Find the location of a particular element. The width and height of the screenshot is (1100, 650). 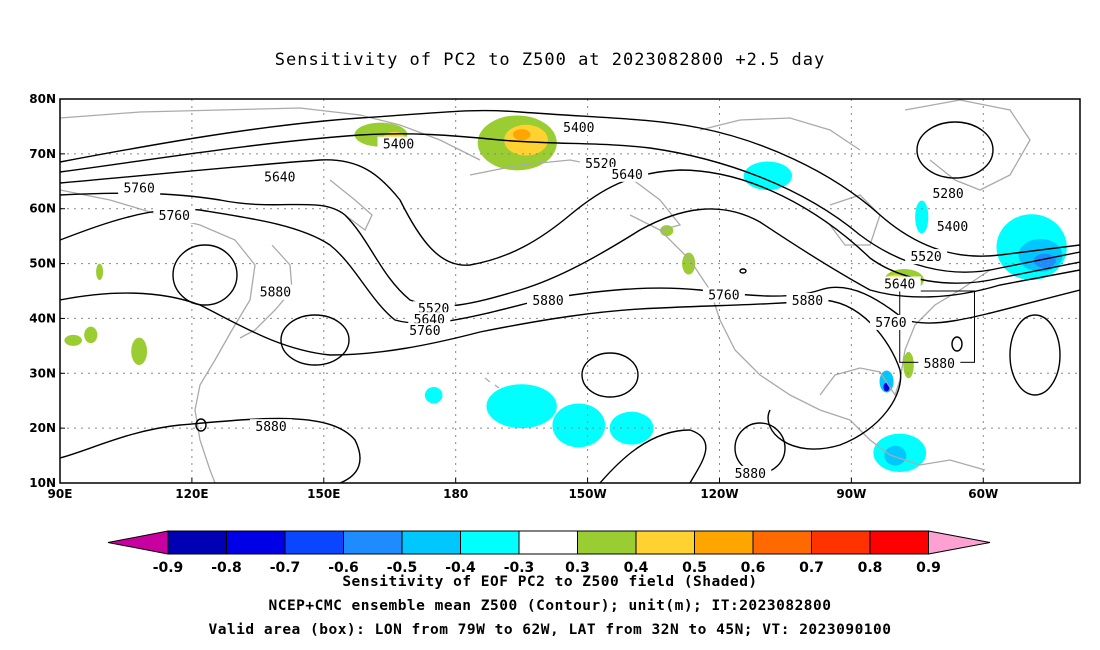

colorbar-label: 0.9 is located at coordinates (928, 568).